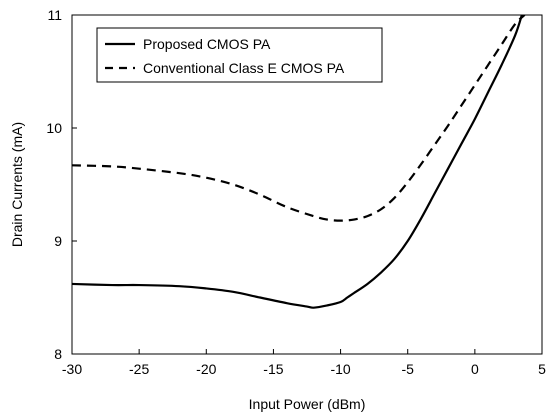 The width and height of the screenshot is (550, 416). What do you see at coordinates (206, 369) in the screenshot?
I see `x-tick-label: -20` at bounding box center [206, 369].